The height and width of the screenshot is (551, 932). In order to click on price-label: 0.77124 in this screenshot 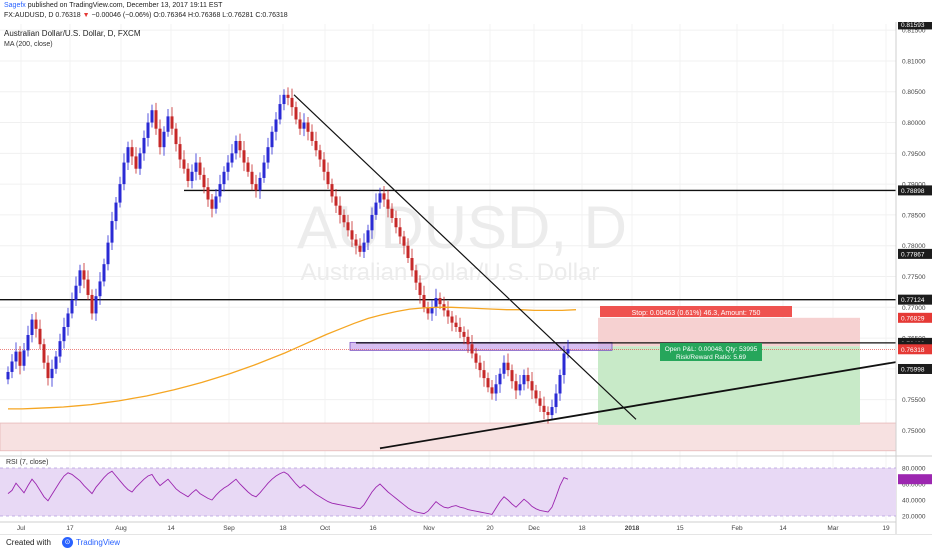, I will do `click(913, 300)`.